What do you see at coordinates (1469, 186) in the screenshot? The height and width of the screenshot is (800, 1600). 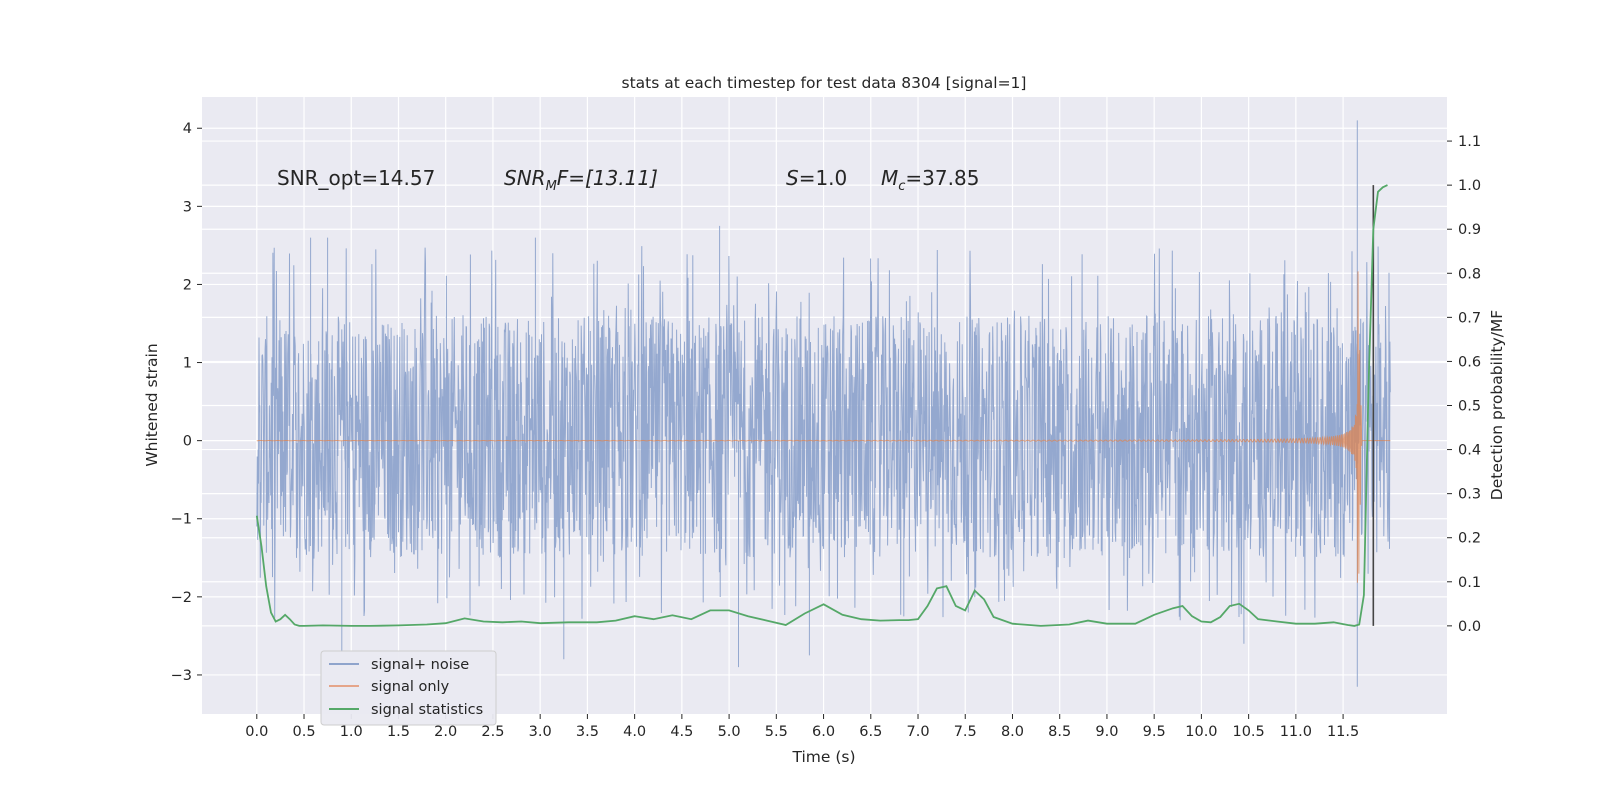 I see `y-right-tick-label: 1.0` at bounding box center [1469, 186].